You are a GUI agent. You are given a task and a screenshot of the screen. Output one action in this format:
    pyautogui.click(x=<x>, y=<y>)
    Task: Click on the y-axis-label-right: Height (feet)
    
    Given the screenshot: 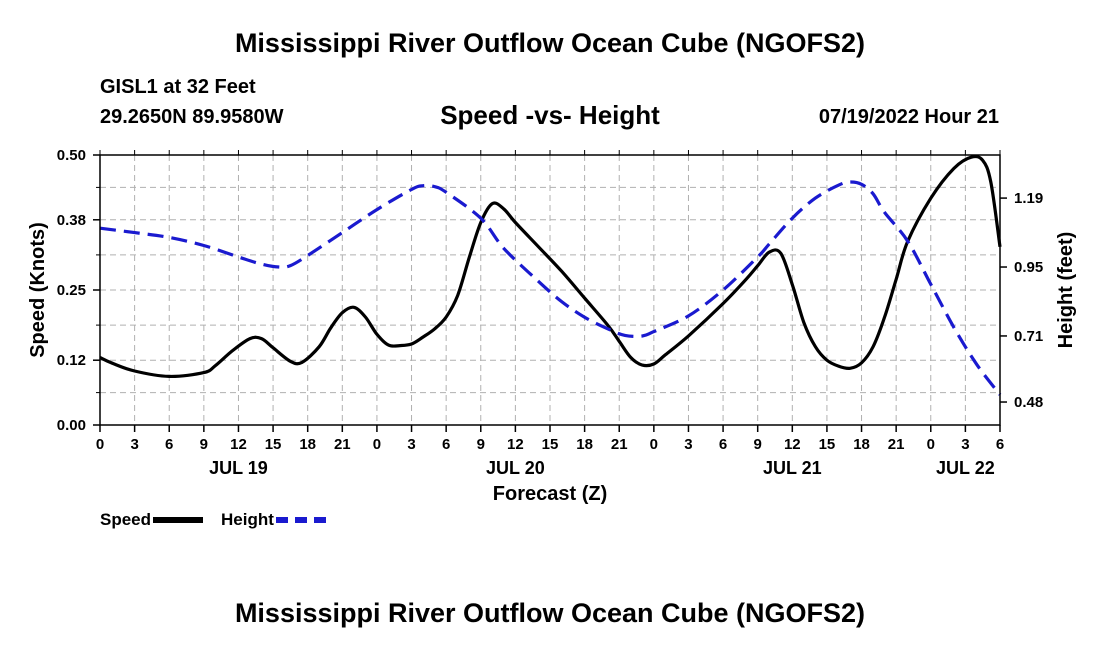 What is the action you would take?
    pyautogui.click(x=1066, y=290)
    